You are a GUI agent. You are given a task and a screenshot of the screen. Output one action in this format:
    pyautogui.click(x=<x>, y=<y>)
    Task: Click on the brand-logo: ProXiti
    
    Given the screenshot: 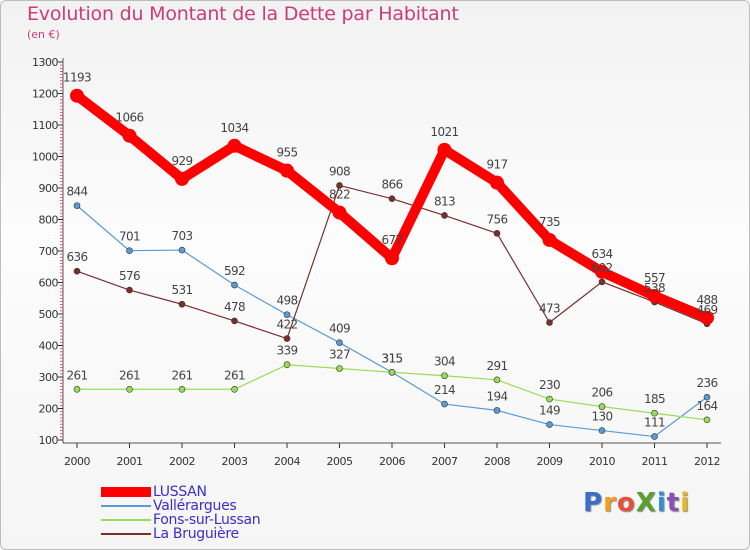 What is the action you would take?
    pyautogui.click(x=636, y=503)
    